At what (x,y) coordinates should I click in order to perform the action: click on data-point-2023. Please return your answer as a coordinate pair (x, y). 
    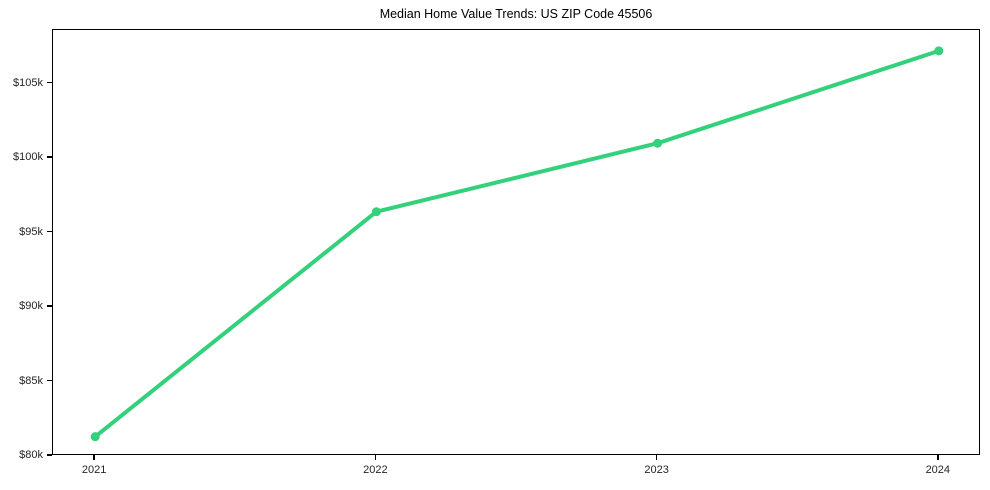
    Looking at the image, I should click on (658, 143).